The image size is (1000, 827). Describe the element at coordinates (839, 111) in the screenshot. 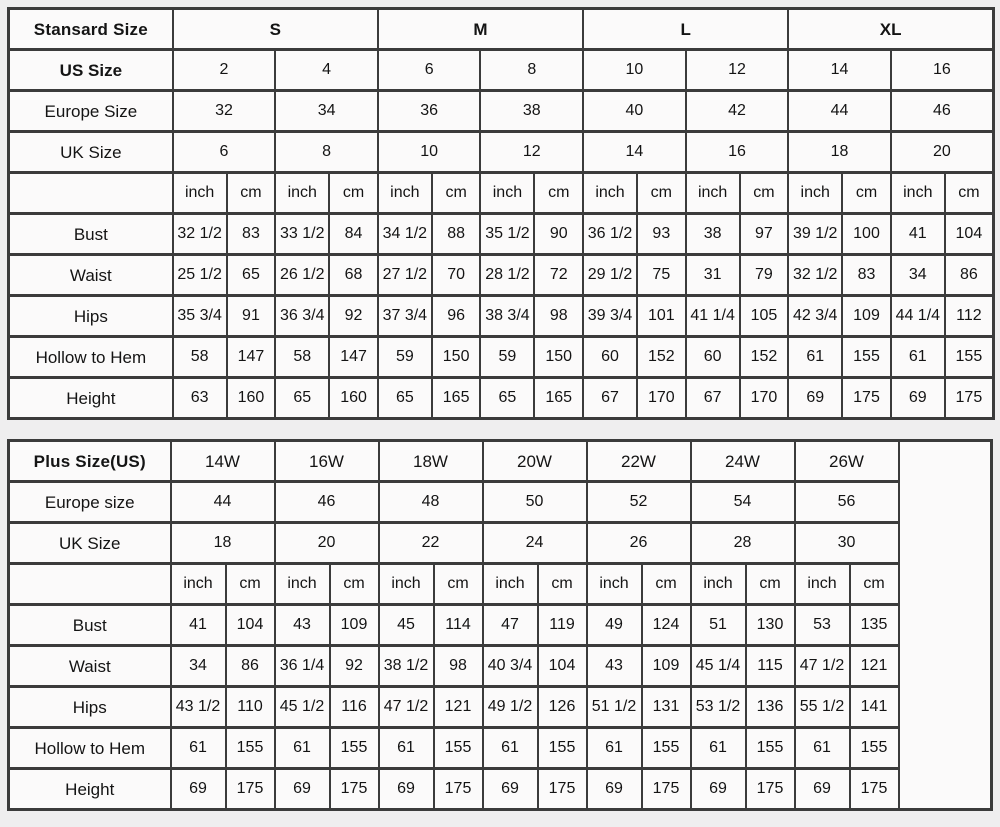

I see `size-value-cell: 44` at that location.